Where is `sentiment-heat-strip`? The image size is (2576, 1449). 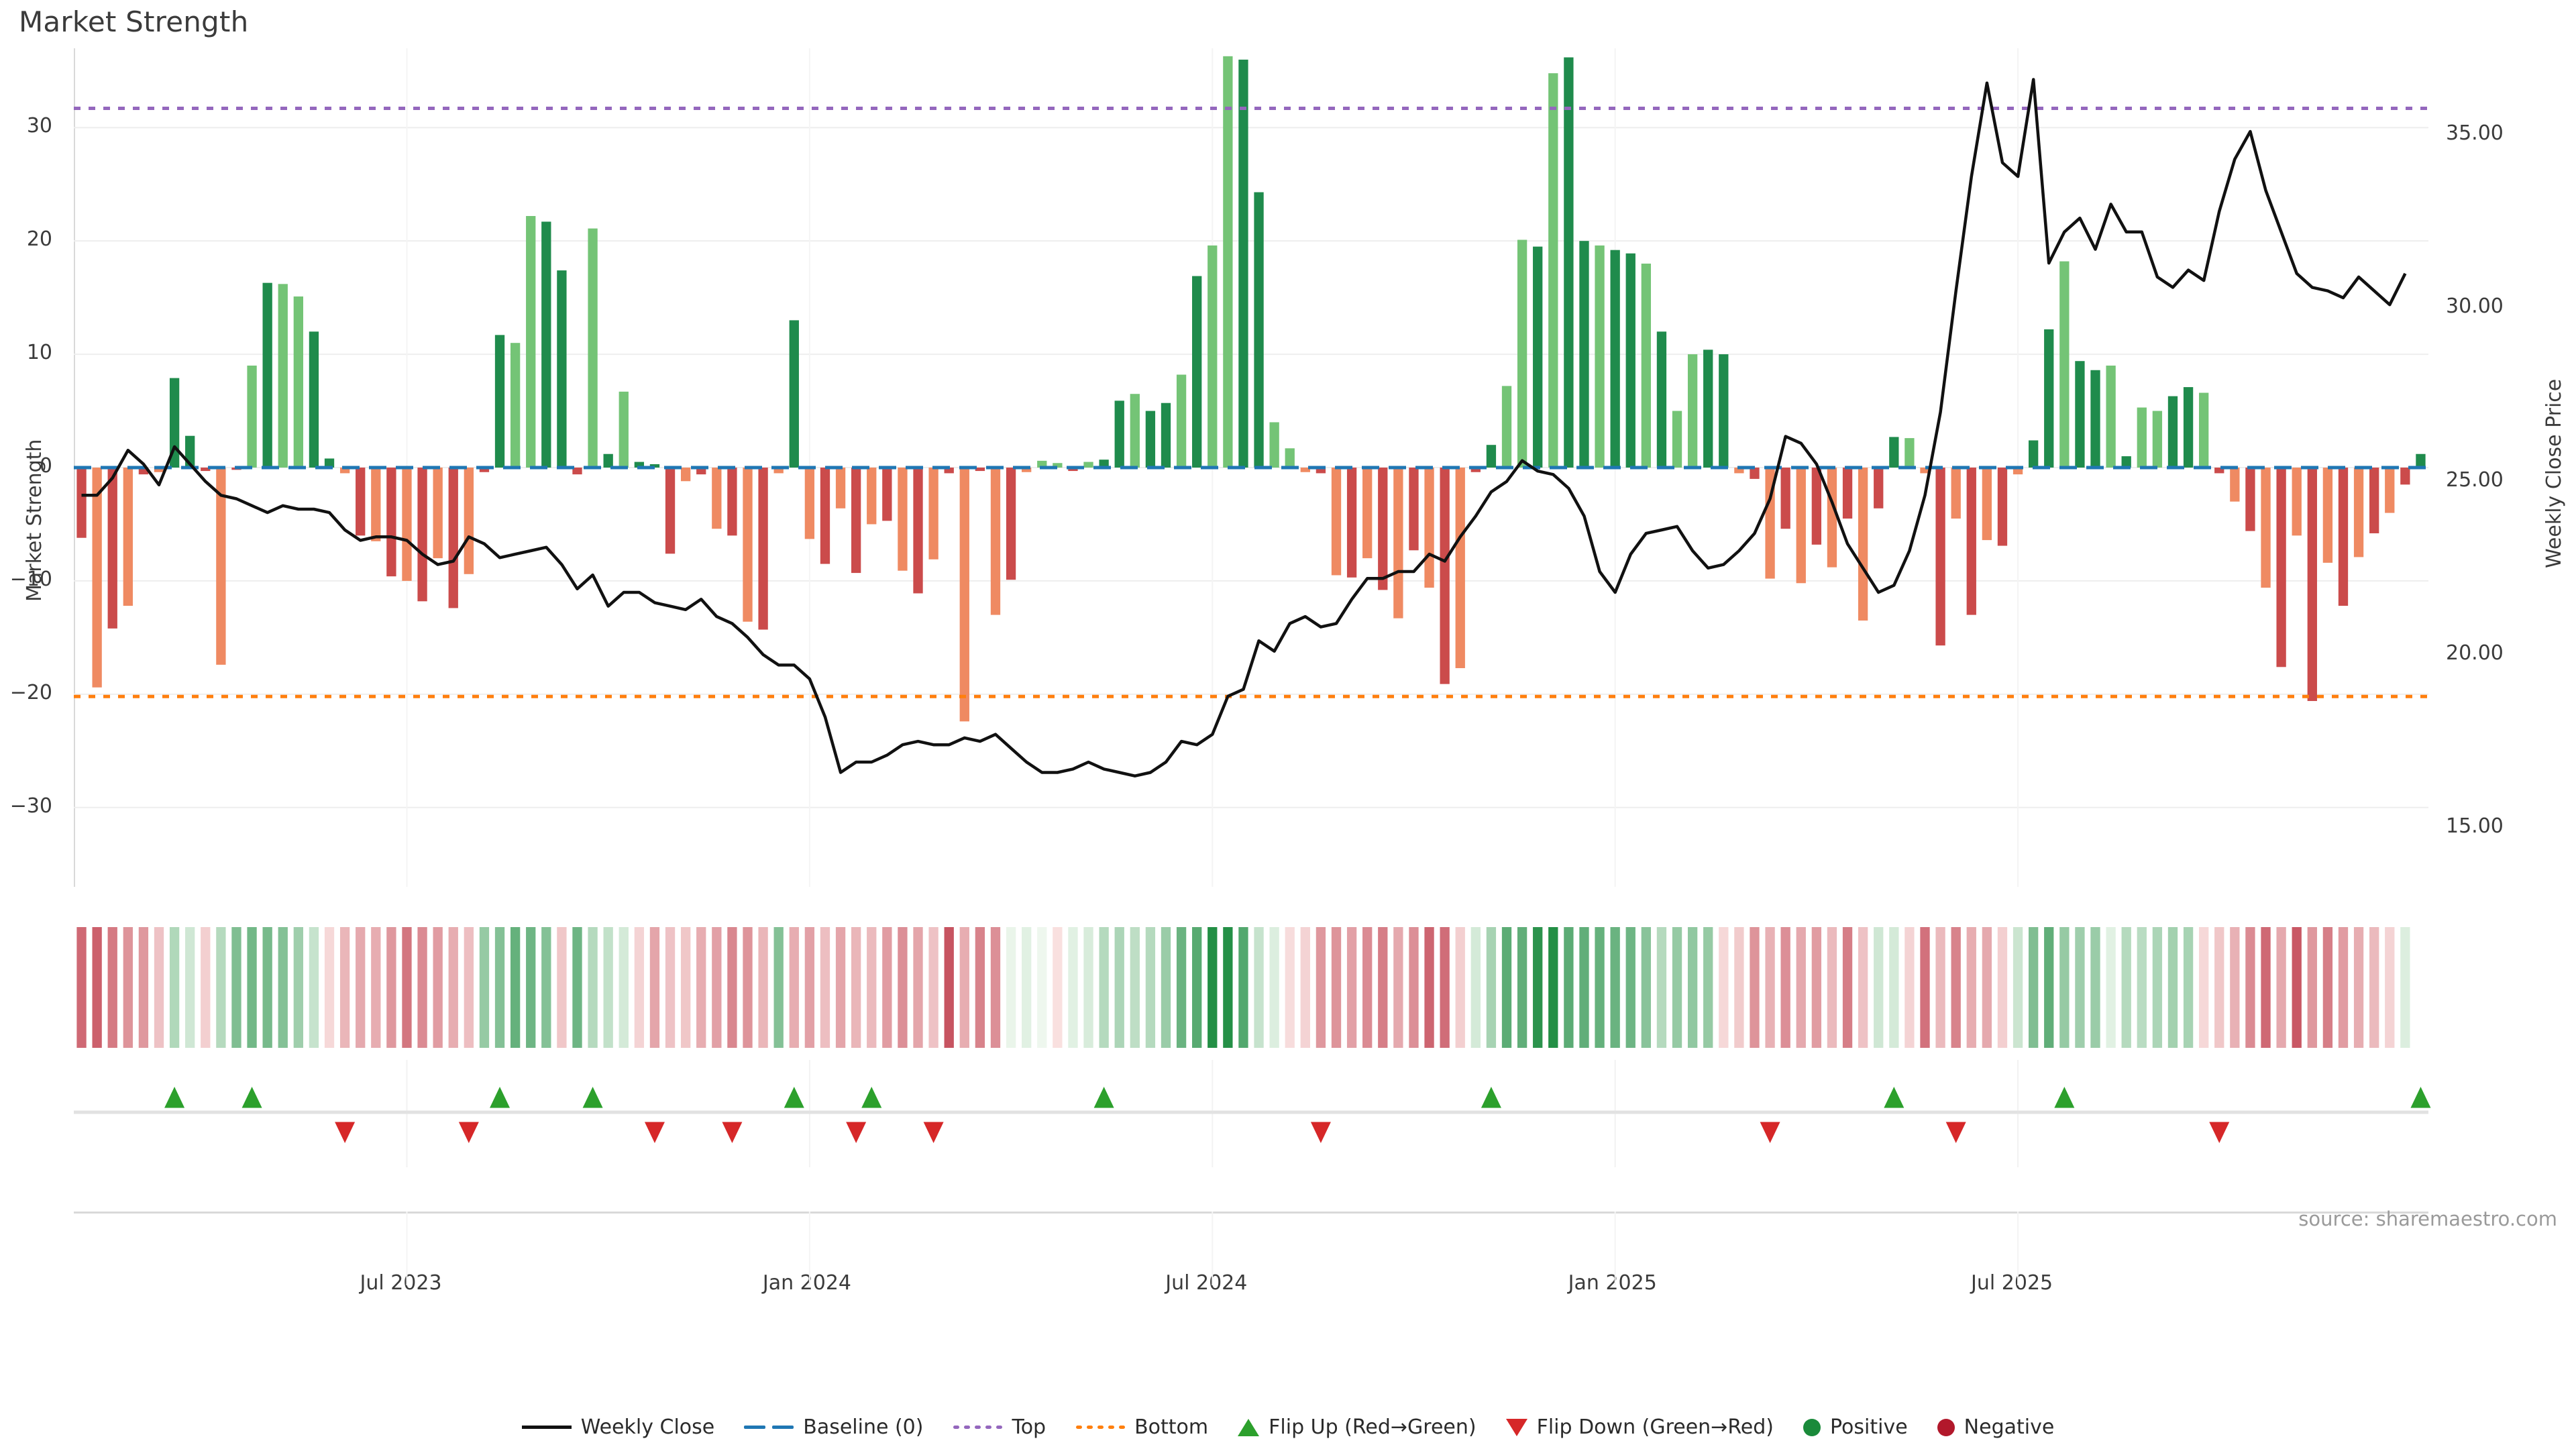 sentiment-heat-strip is located at coordinates (1251, 987).